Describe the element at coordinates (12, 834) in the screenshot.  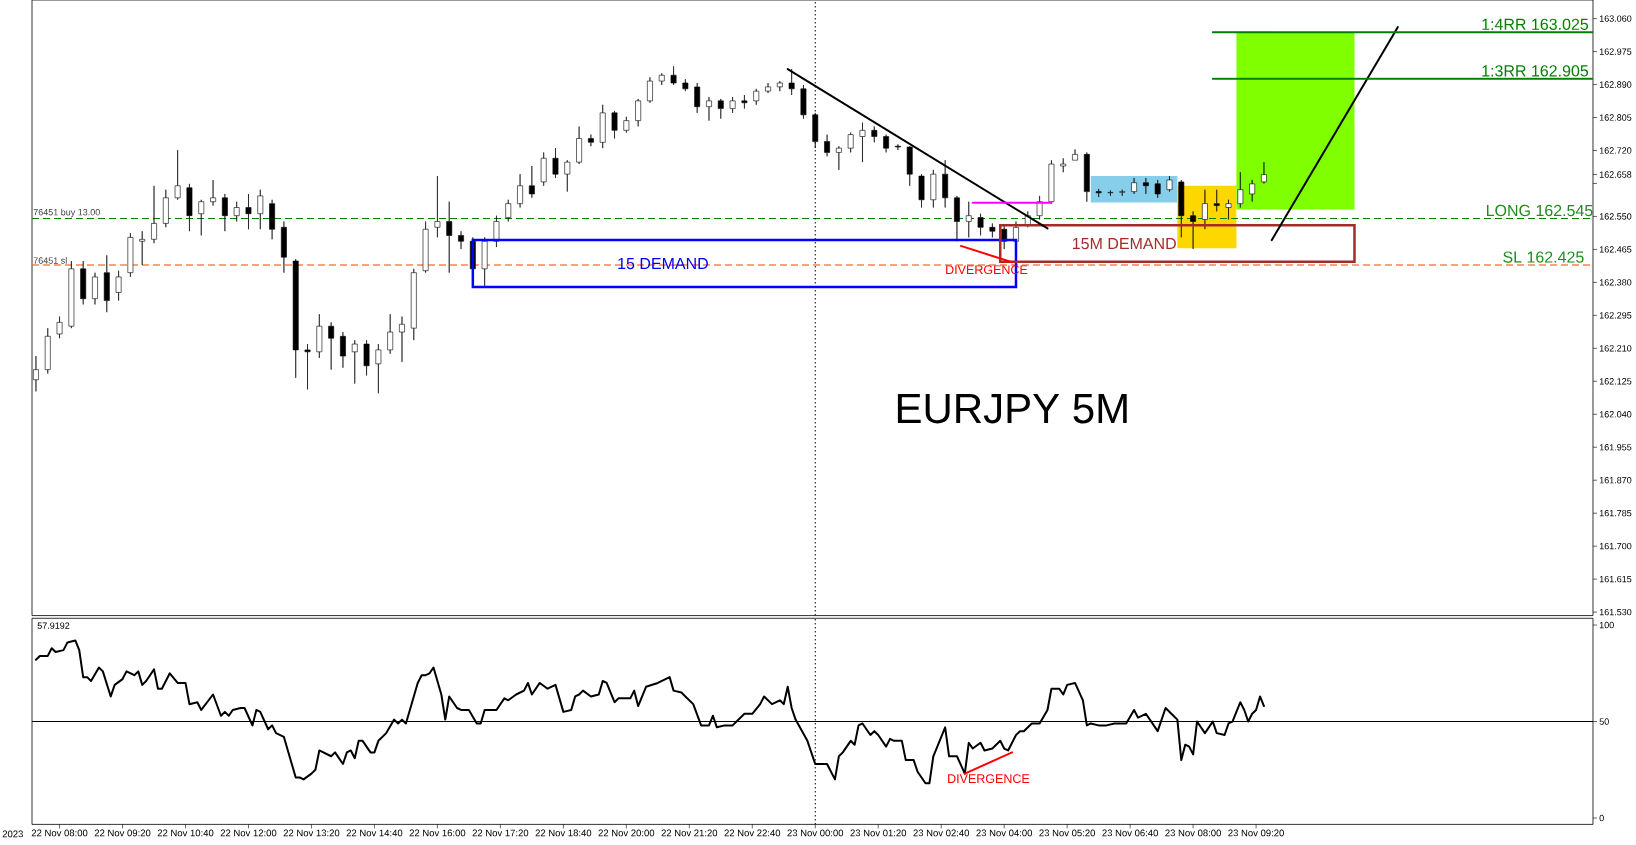
I see `x-axis-title: 2023` at that location.